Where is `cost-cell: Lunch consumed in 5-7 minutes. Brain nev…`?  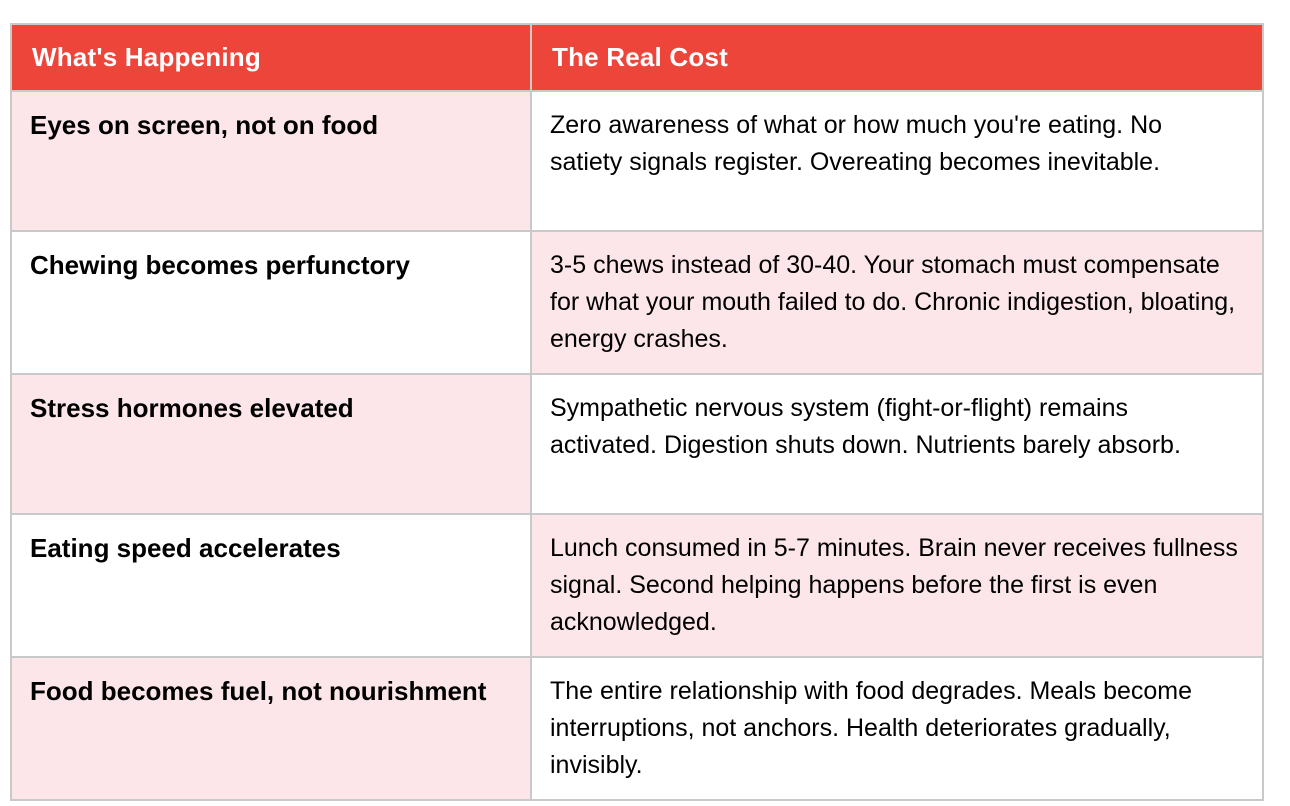
cost-cell: Lunch consumed in 5-7 minutes. Brain nev… is located at coordinates (897, 585).